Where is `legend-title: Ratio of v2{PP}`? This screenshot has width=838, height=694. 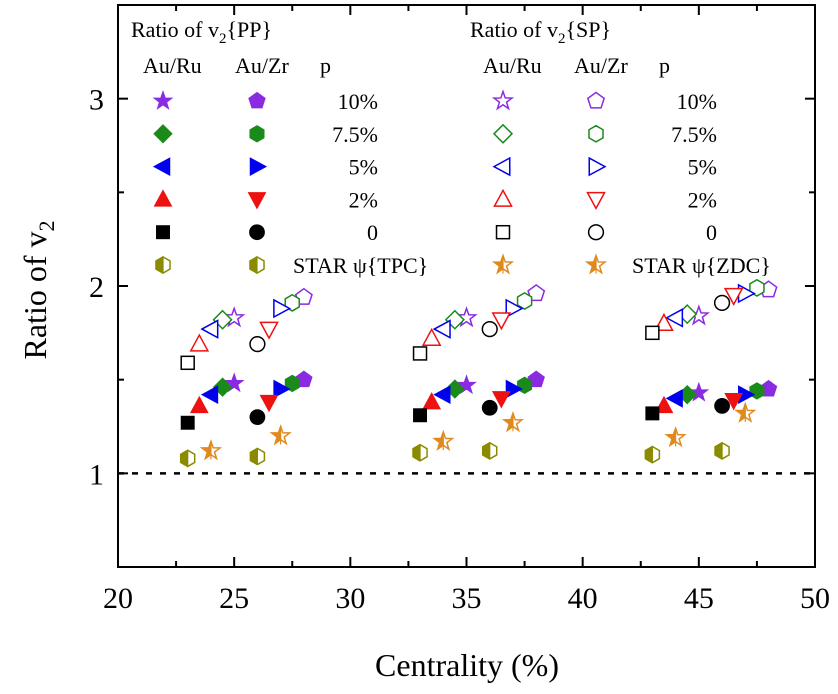
legend-title: Ratio of v2{PP} is located at coordinates (201, 32).